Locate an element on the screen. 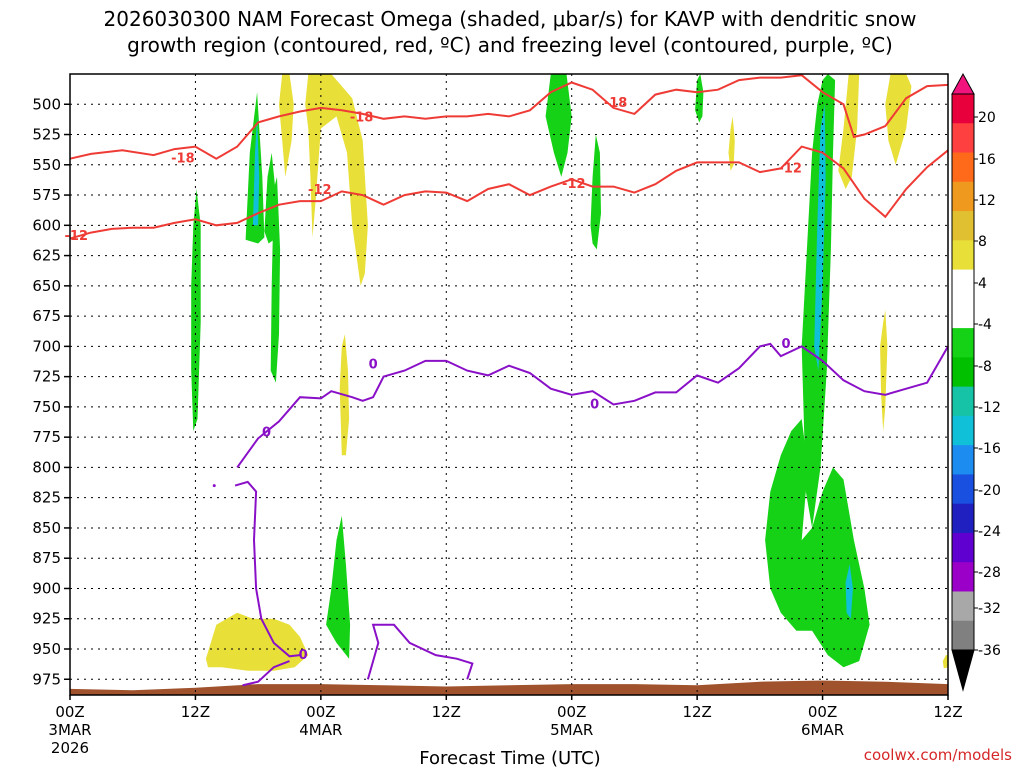 The width and height of the screenshot is (1024, 768). colorbar-top-cap is located at coordinates (963, 83).